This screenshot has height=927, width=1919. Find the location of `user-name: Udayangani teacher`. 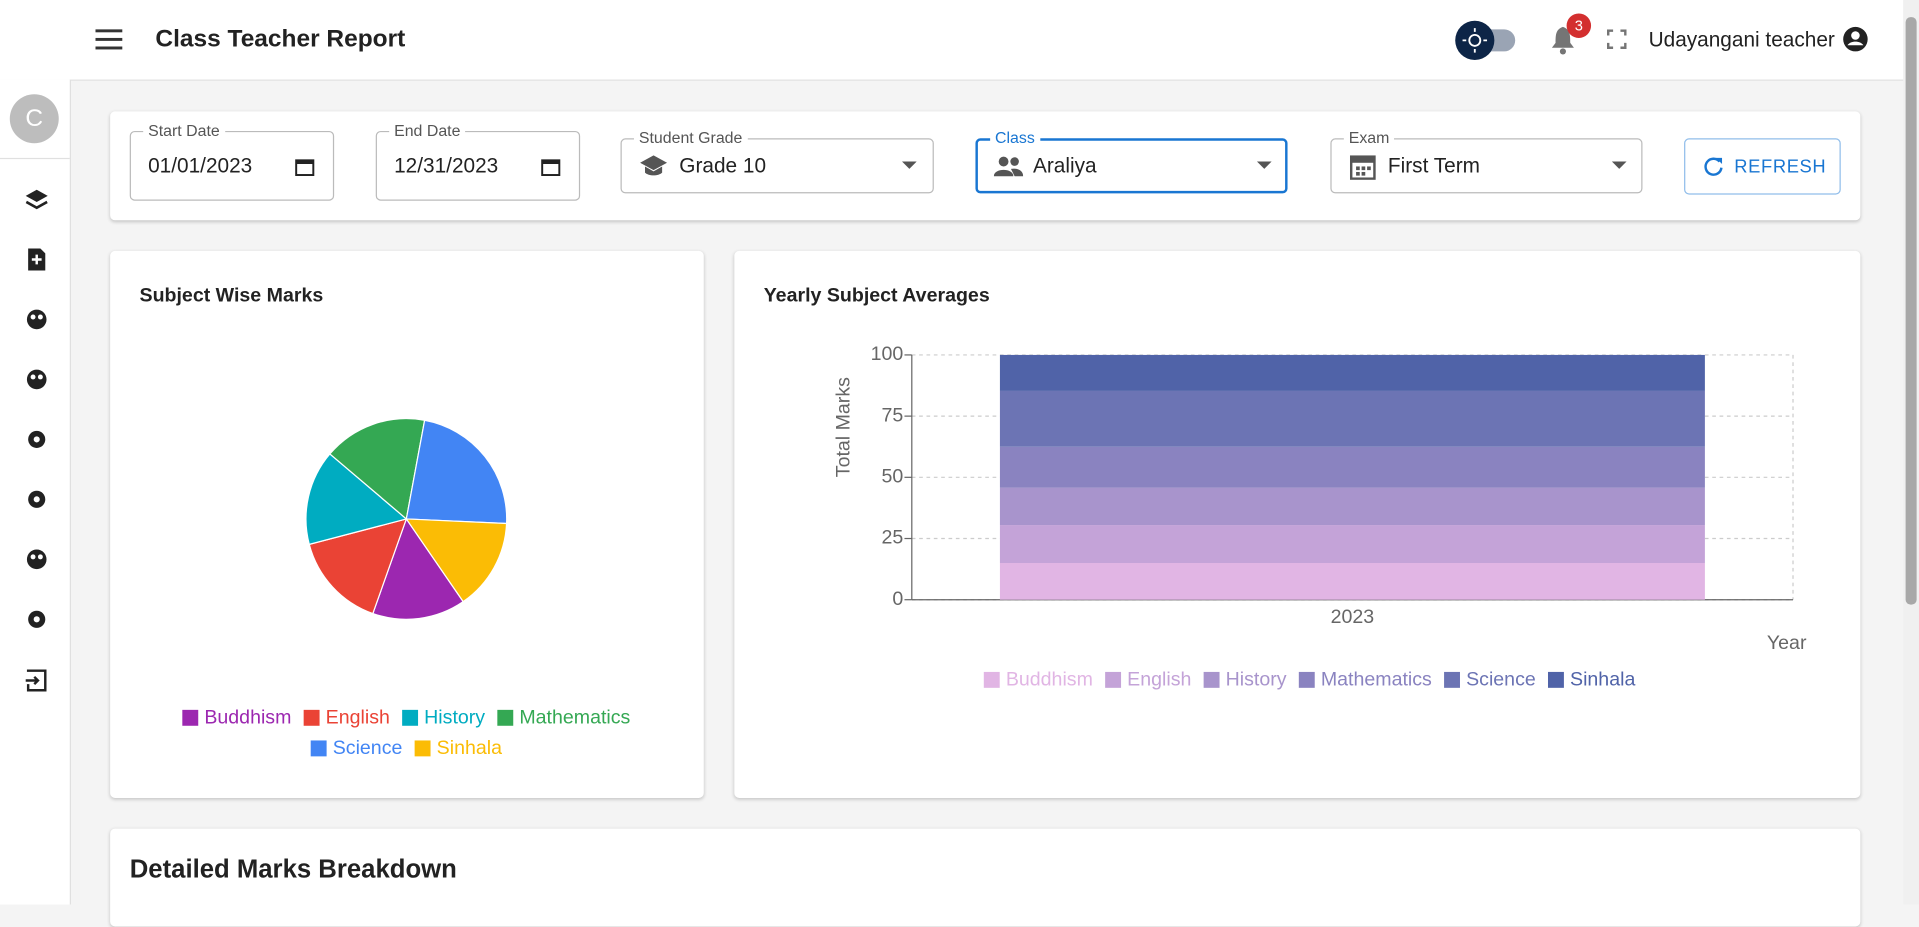

user-name: Udayangani teacher is located at coordinates (1741, 40).